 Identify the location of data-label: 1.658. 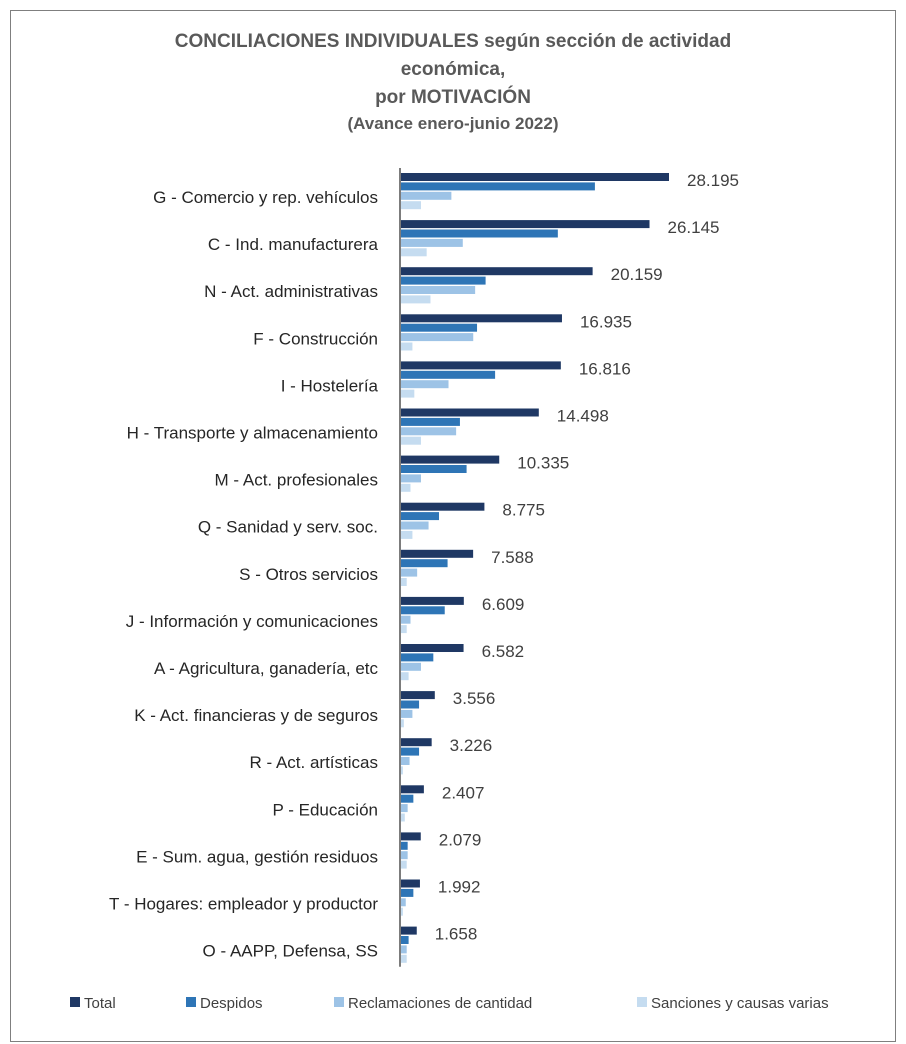
(456, 934).